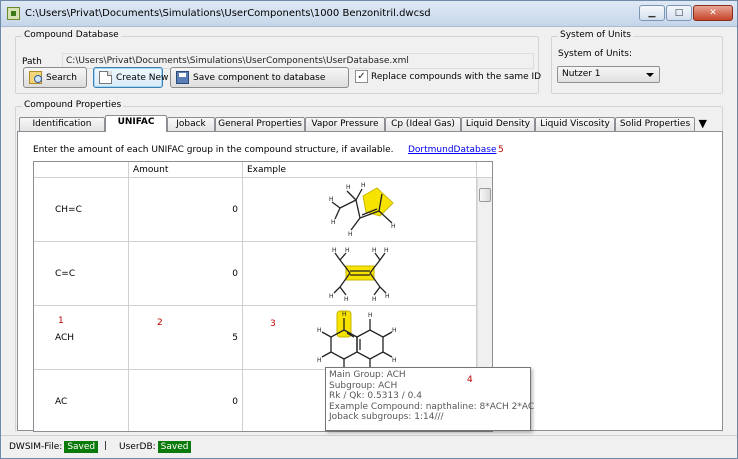 This screenshot has height=459, width=738. Describe the element at coordinates (260, 124) in the screenshot. I see `tab-general-properties: General Properties` at that location.